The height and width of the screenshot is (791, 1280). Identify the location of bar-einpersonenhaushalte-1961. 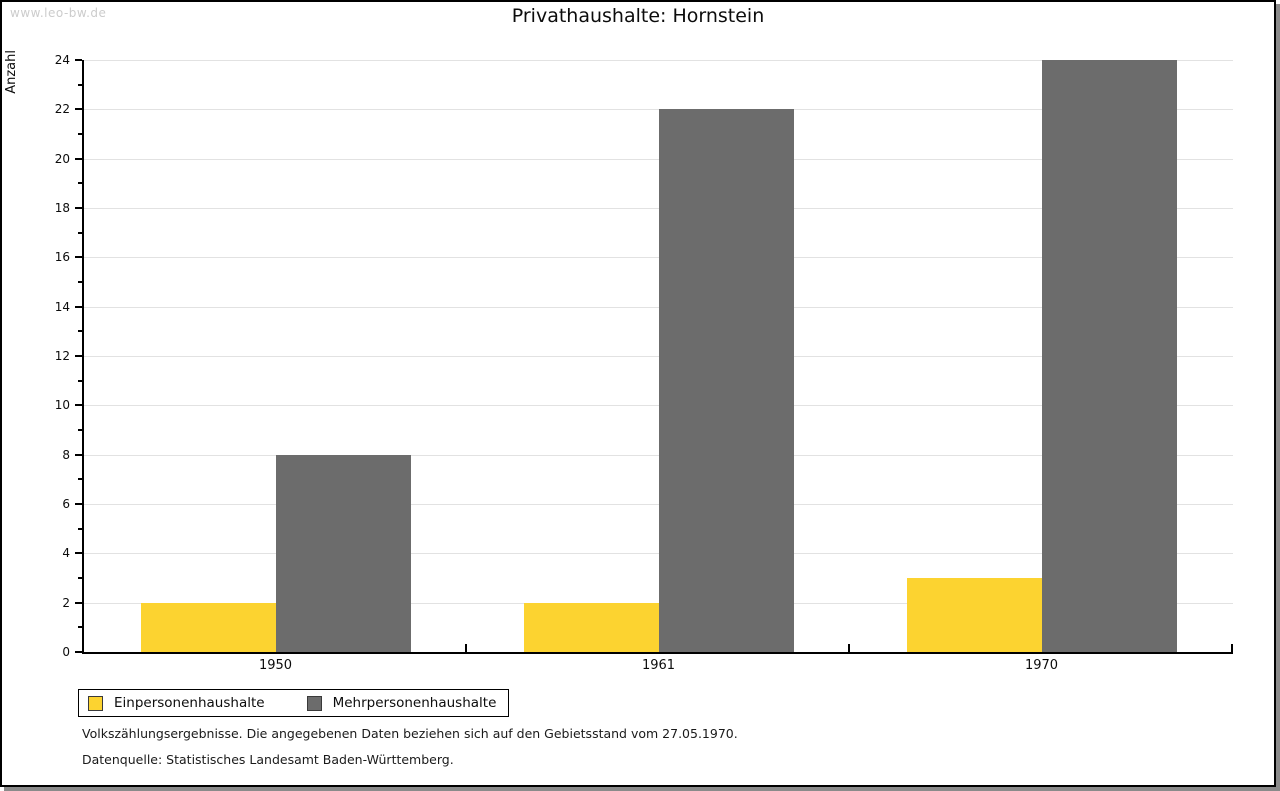
(591, 627).